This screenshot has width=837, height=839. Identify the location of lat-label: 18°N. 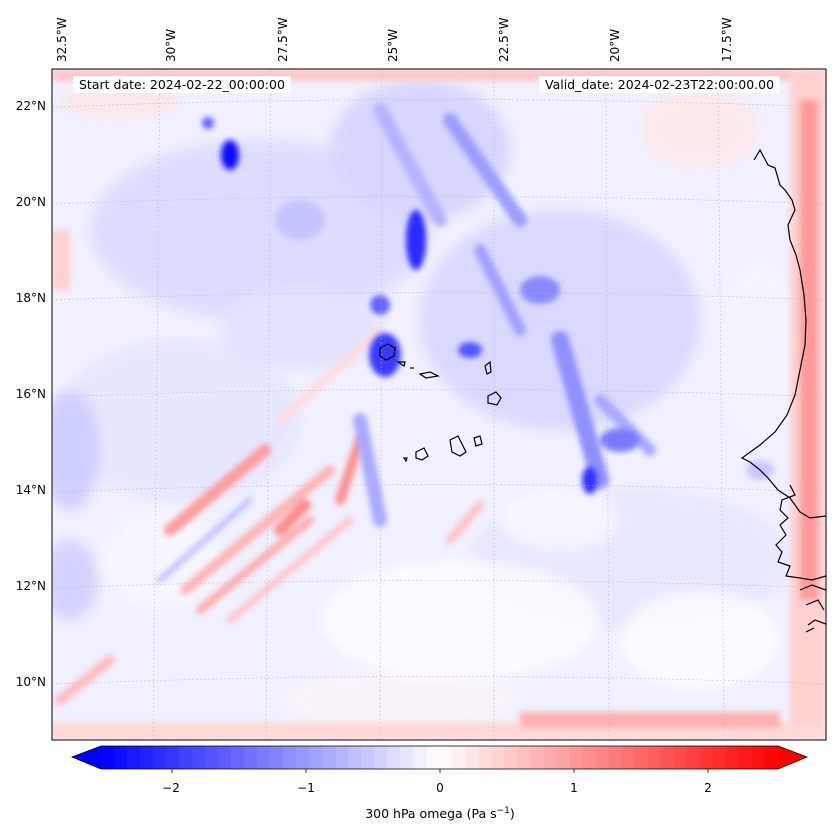
(30, 298).